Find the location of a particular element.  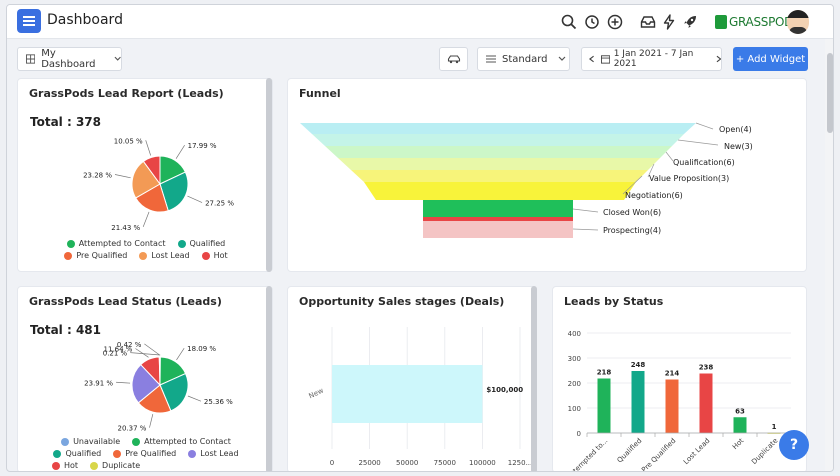

widget-title: Leads by Status is located at coordinates (614, 301).